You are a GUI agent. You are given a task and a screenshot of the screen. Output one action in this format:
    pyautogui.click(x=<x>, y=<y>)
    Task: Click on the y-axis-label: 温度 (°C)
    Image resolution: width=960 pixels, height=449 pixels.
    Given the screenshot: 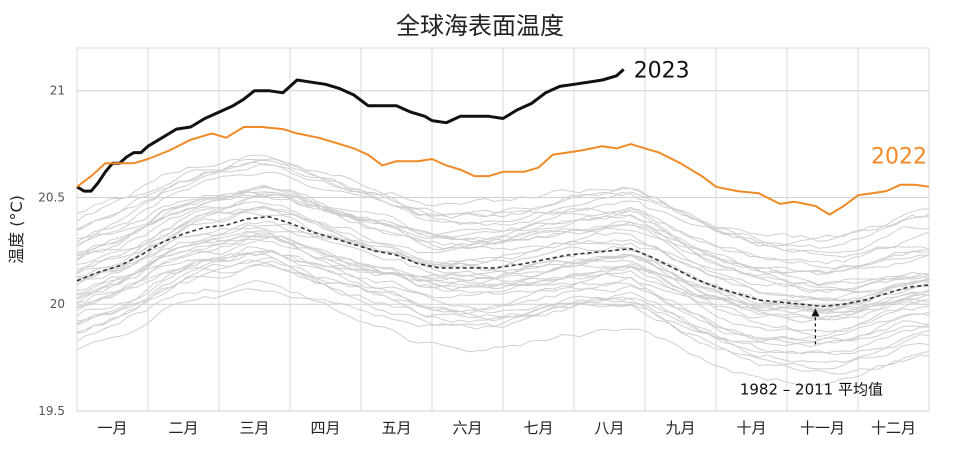 What is the action you would take?
    pyautogui.click(x=16, y=229)
    